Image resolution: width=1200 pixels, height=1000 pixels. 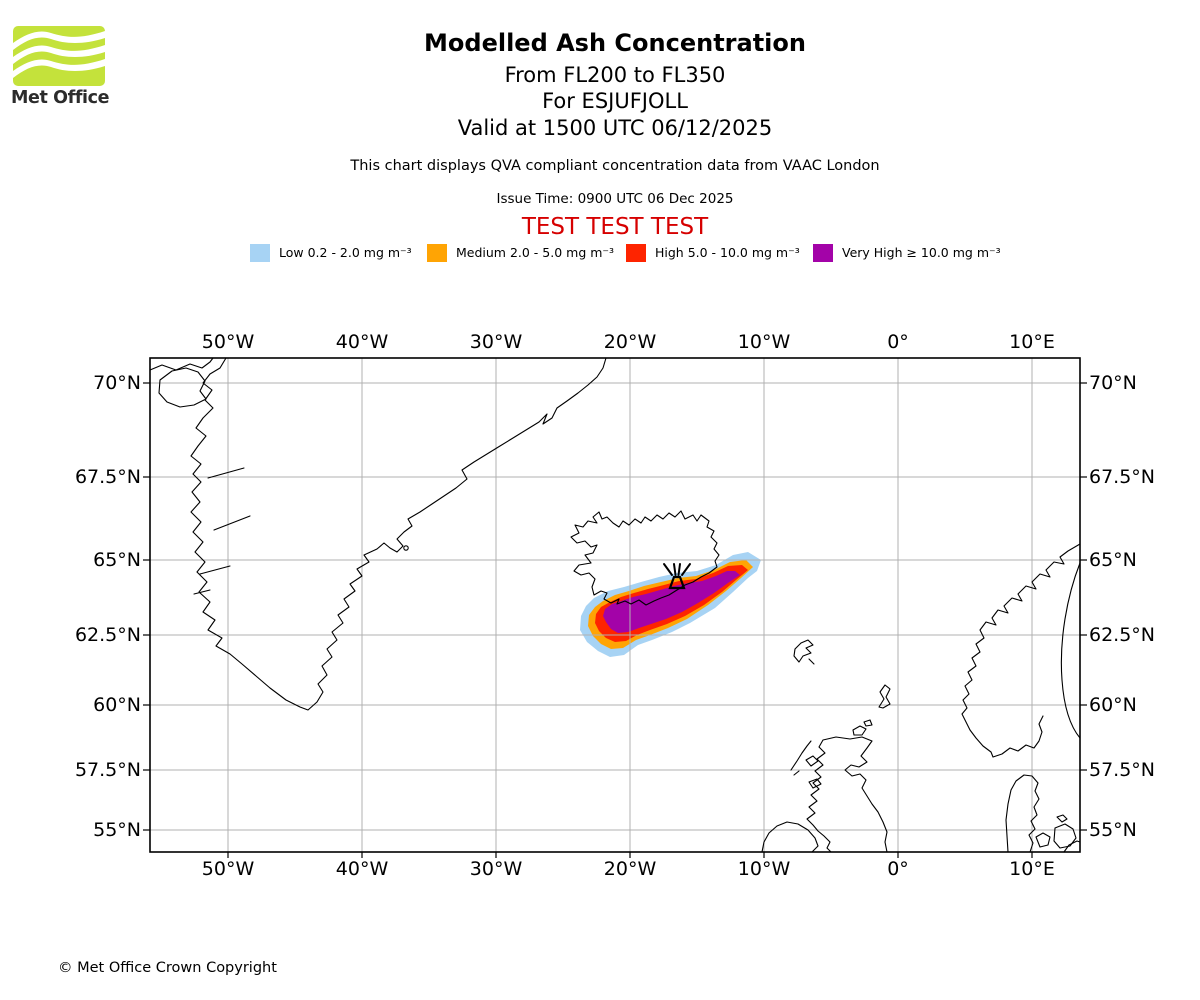 I want to click on greenland-coastline, so click(x=378, y=534).